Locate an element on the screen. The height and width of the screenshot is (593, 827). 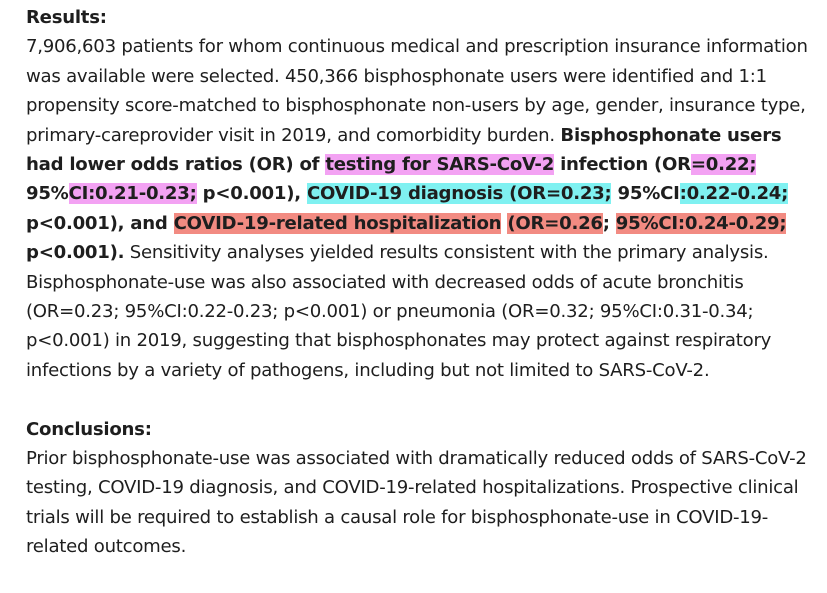
highlight-testing: testing for SARS-CoV-2 is located at coordinates (440, 165).